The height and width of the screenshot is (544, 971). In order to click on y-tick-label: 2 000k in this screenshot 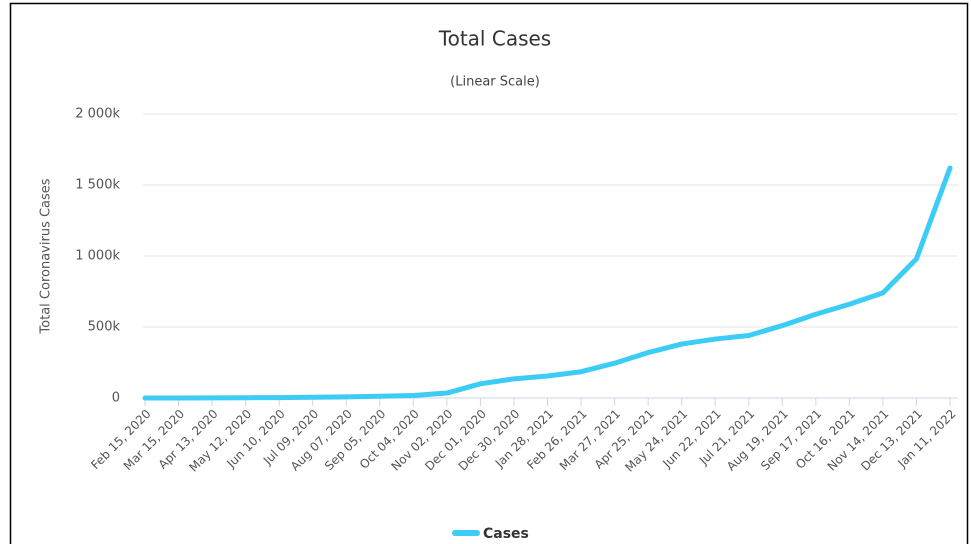, I will do `click(97, 114)`.